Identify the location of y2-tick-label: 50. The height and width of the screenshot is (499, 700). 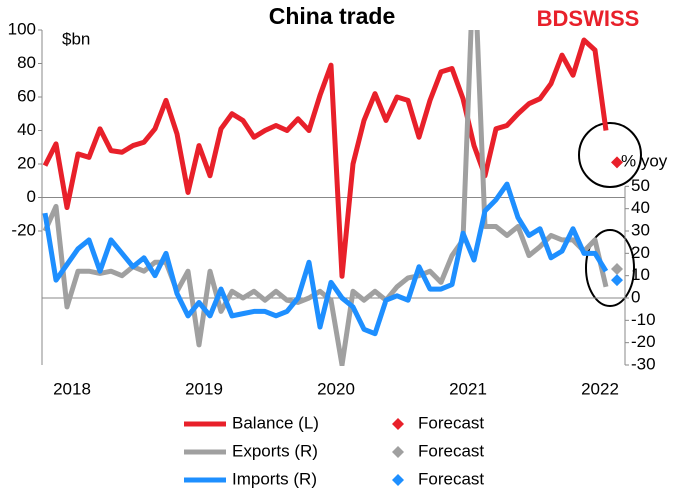
(640, 185).